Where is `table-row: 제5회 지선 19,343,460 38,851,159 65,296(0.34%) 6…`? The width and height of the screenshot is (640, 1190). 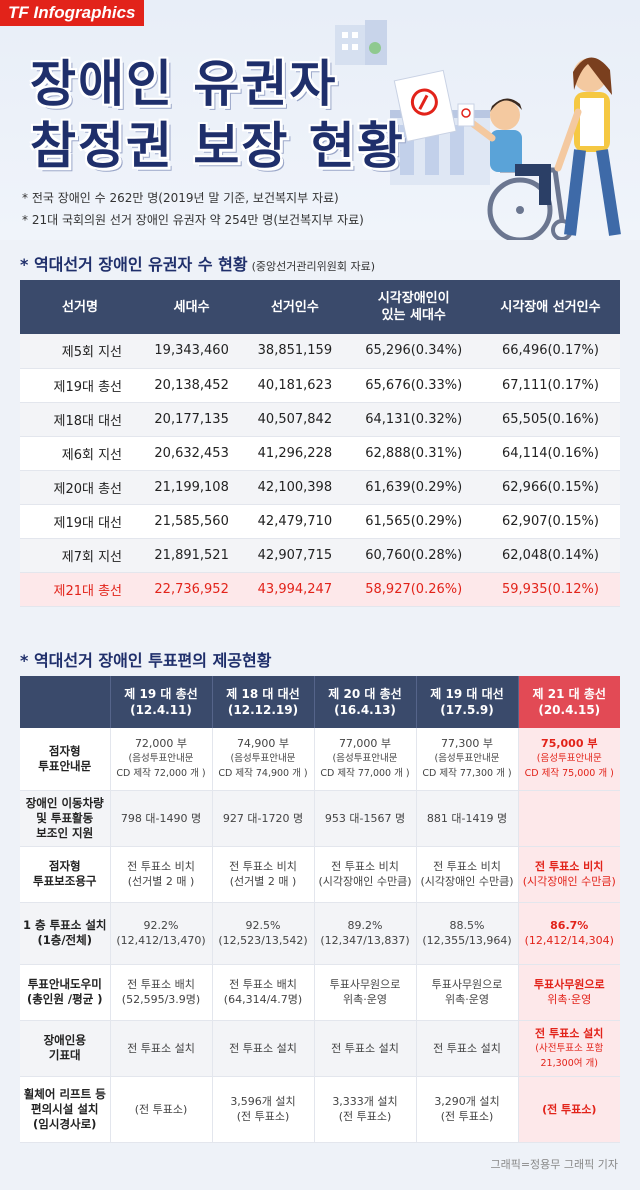 table-row: 제5회 지선 19,343,460 38,851,159 65,296(0.34%) 6… is located at coordinates (320, 351).